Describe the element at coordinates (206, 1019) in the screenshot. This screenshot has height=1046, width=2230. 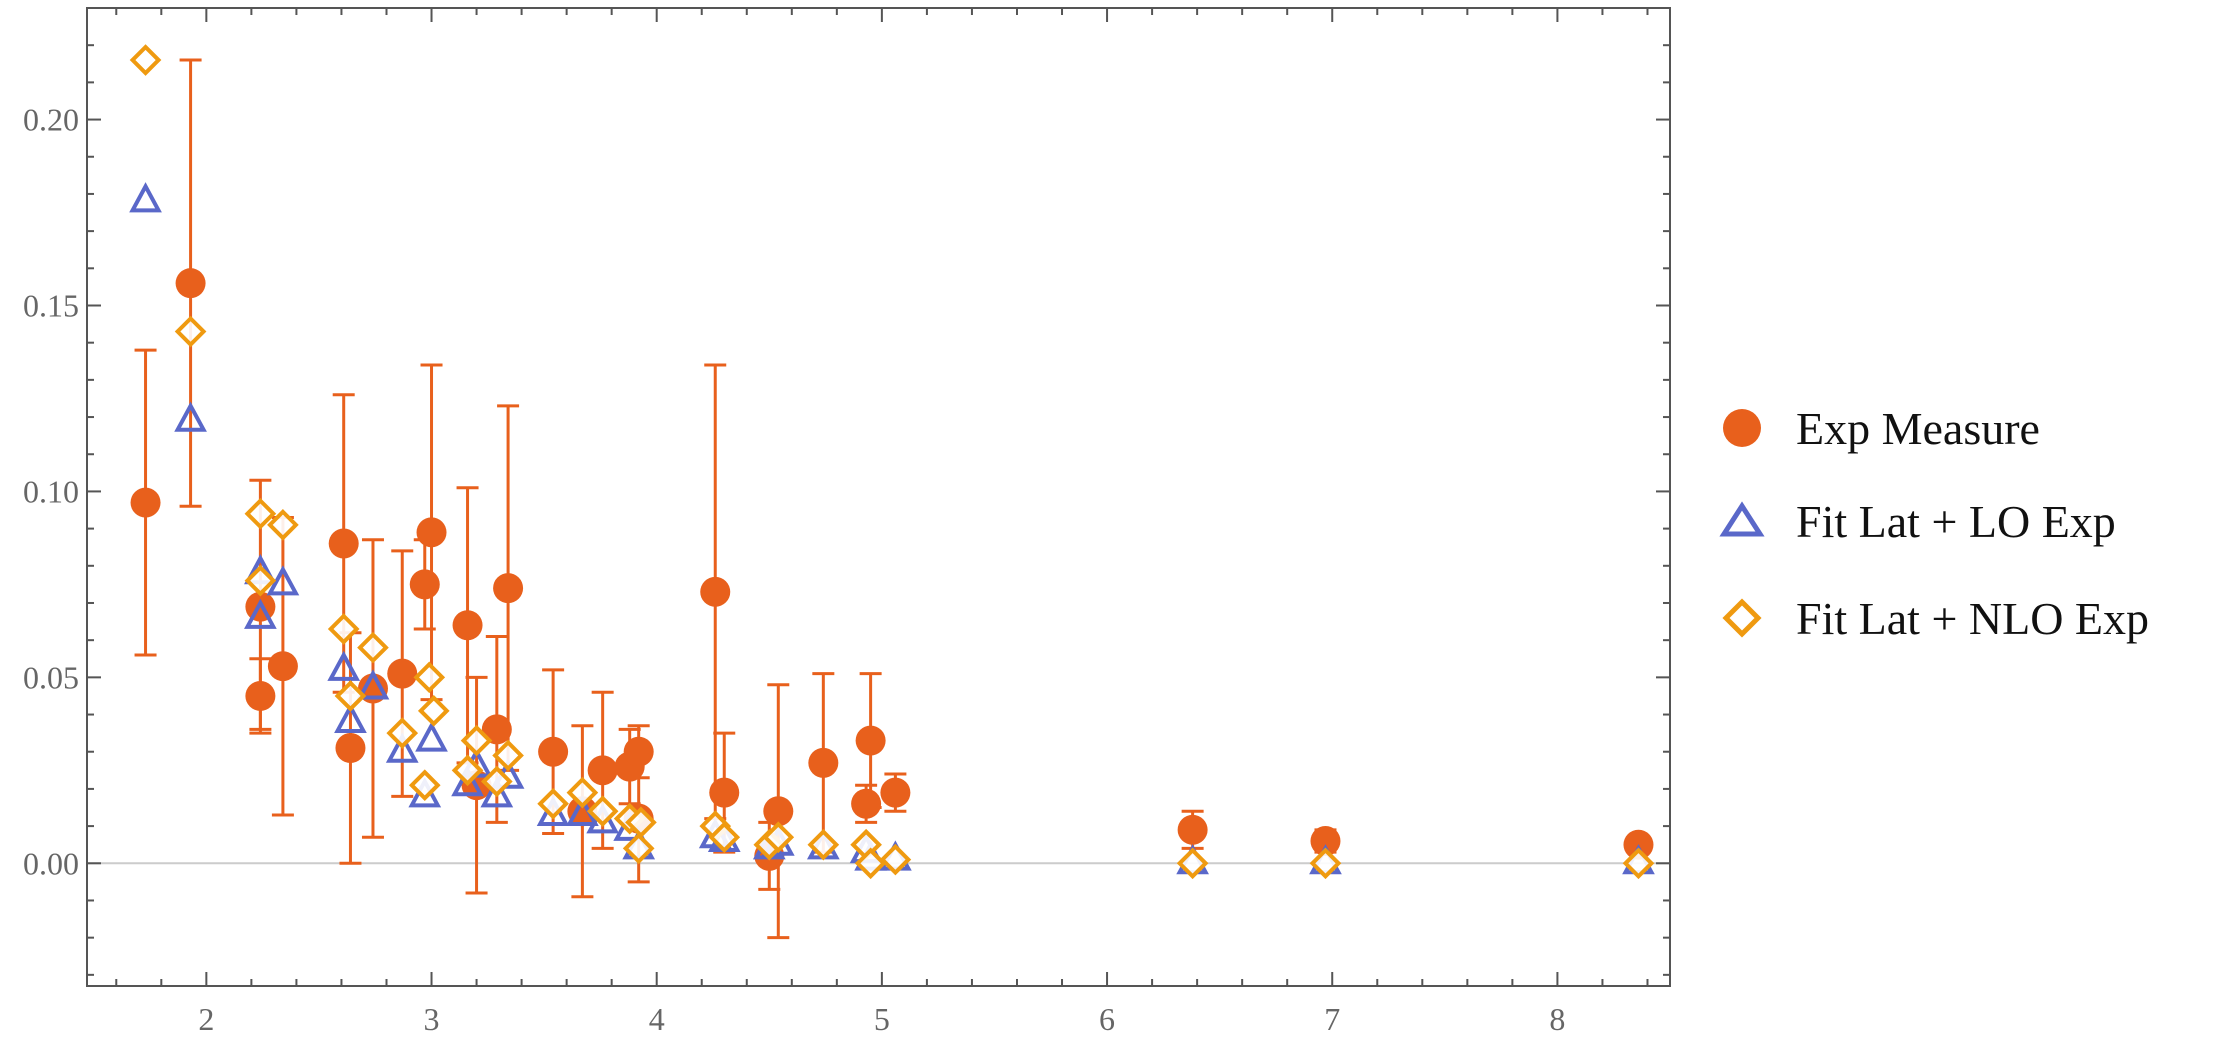
I see `x-tick-label: 2` at that location.